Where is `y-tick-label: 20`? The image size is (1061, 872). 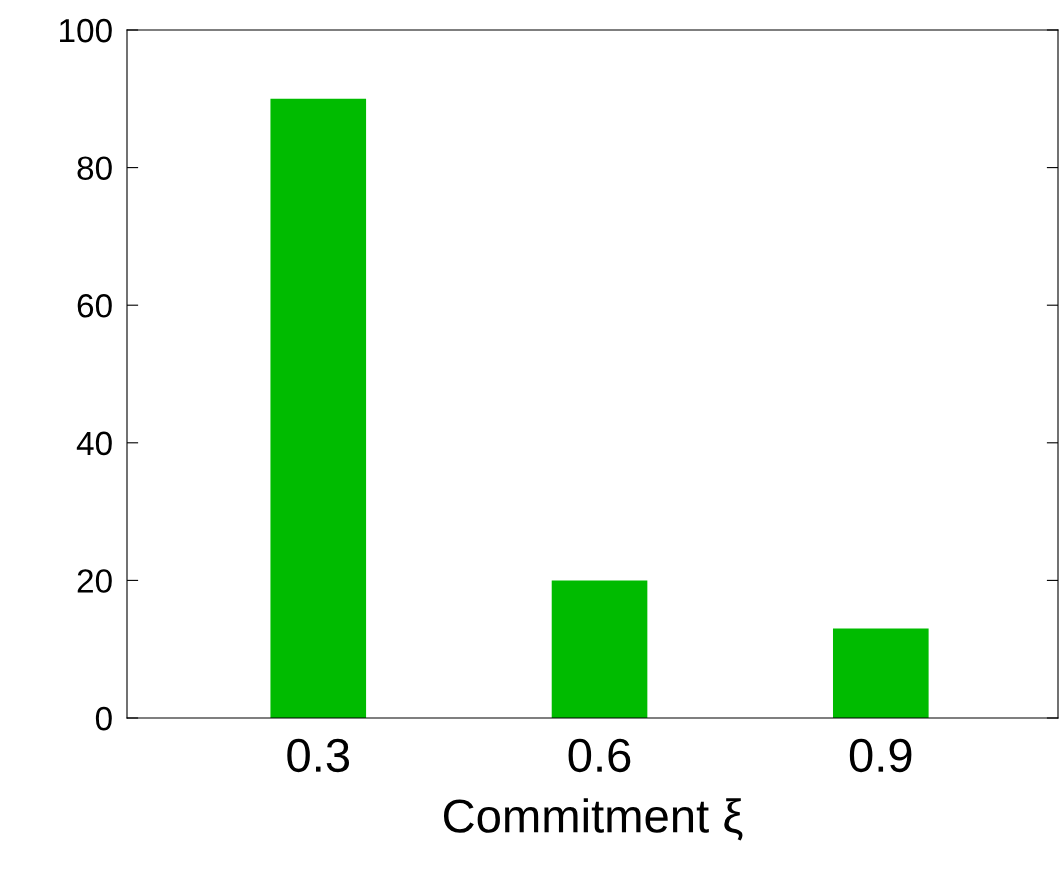
y-tick-label: 20 is located at coordinates (94, 581).